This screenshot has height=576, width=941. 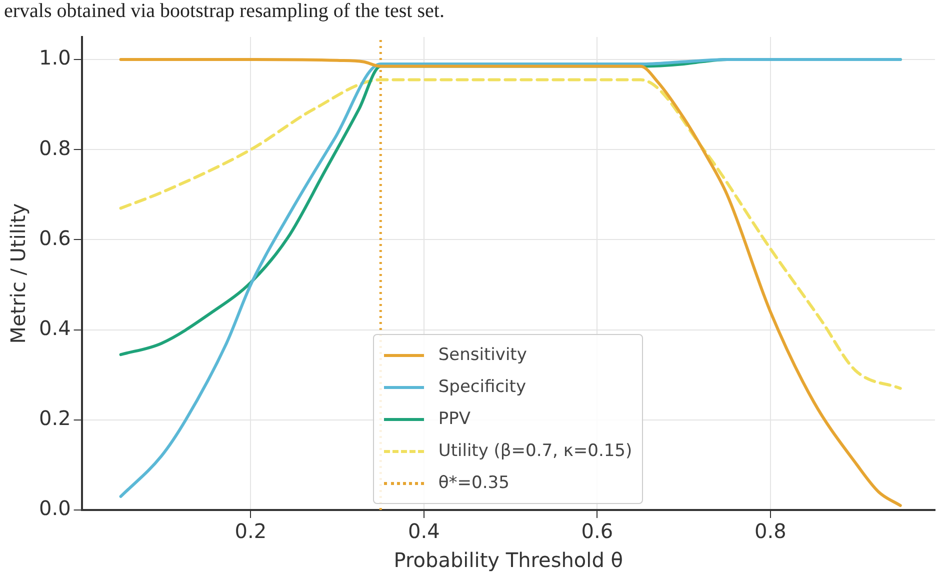 What do you see at coordinates (454, 419) in the screenshot?
I see `legend-label: PPV` at bounding box center [454, 419].